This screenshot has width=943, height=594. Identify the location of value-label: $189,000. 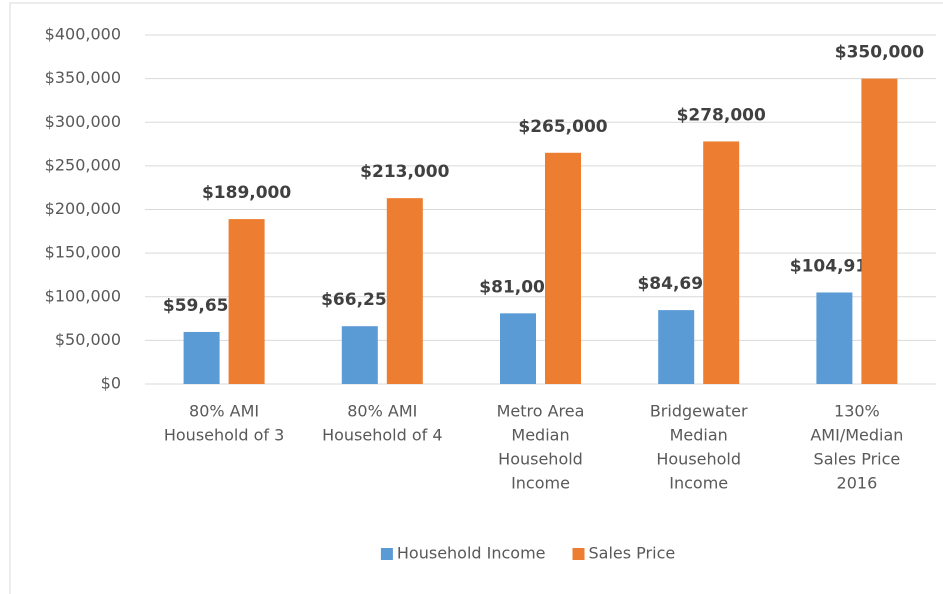
(246, 193).